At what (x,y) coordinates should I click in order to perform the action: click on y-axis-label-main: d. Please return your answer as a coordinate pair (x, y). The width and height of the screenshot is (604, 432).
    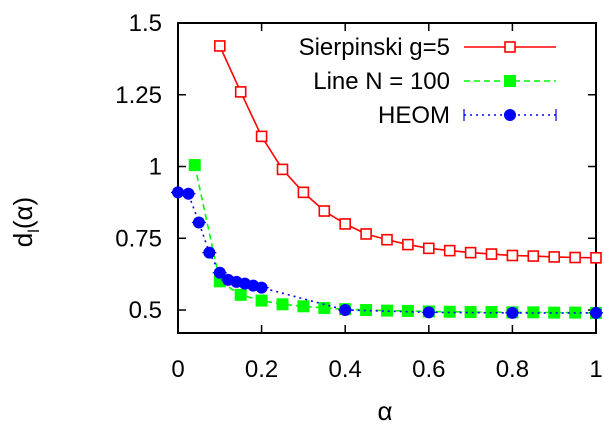
    Looking at the image, I should click on (23, 240).